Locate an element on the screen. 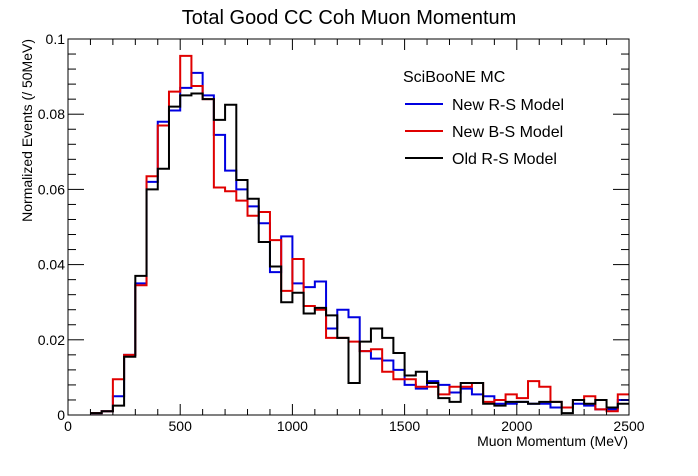  y-tick-label: 0.1 is located at coordinates (56, 39).